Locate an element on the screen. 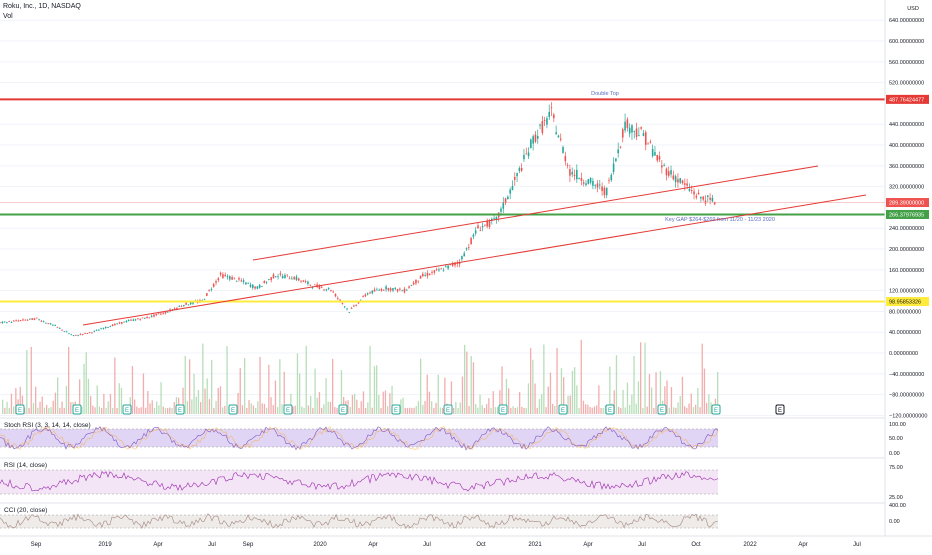 Image resolution: width=932 pixels, height=555 pixels. price-tick-label: 320.00000000 is located at coordinates (906, 188).